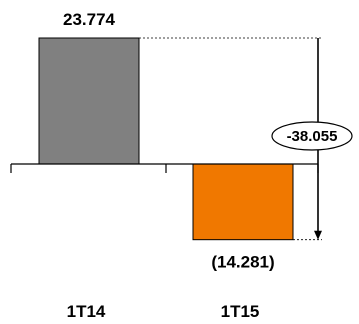 Image resolution: width=359 pixels, height=324 pixels. I want to click on difference-bubble, so click(312, 136).